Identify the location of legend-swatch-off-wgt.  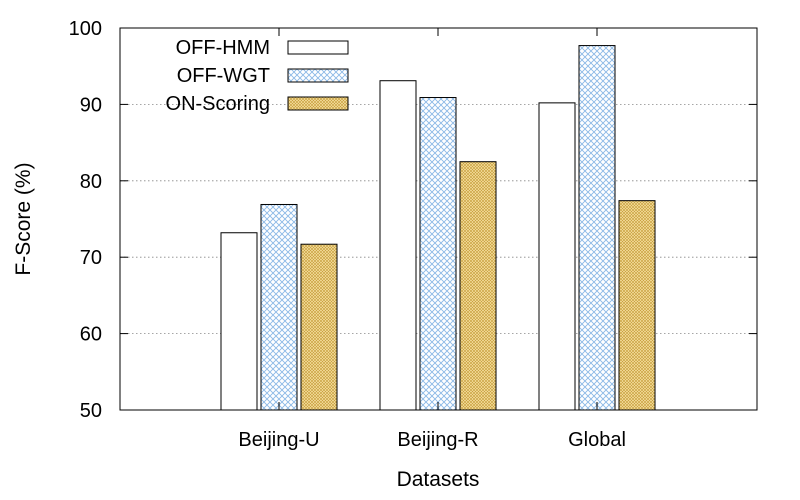
(318, 75).